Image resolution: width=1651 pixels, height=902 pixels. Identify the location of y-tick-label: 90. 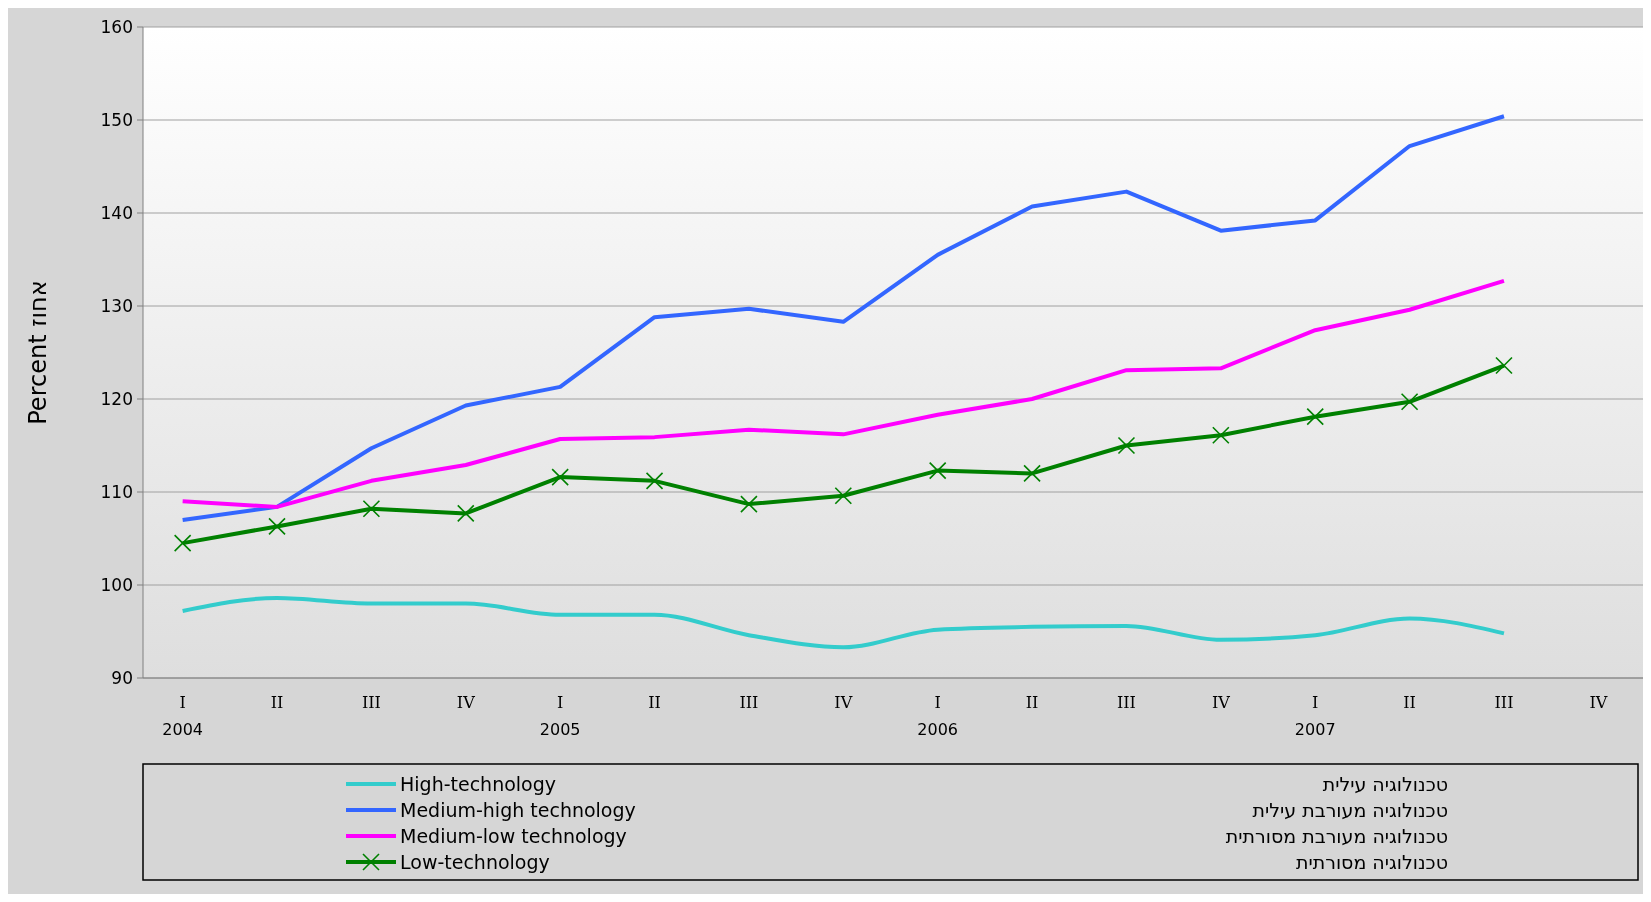
(122, 677).